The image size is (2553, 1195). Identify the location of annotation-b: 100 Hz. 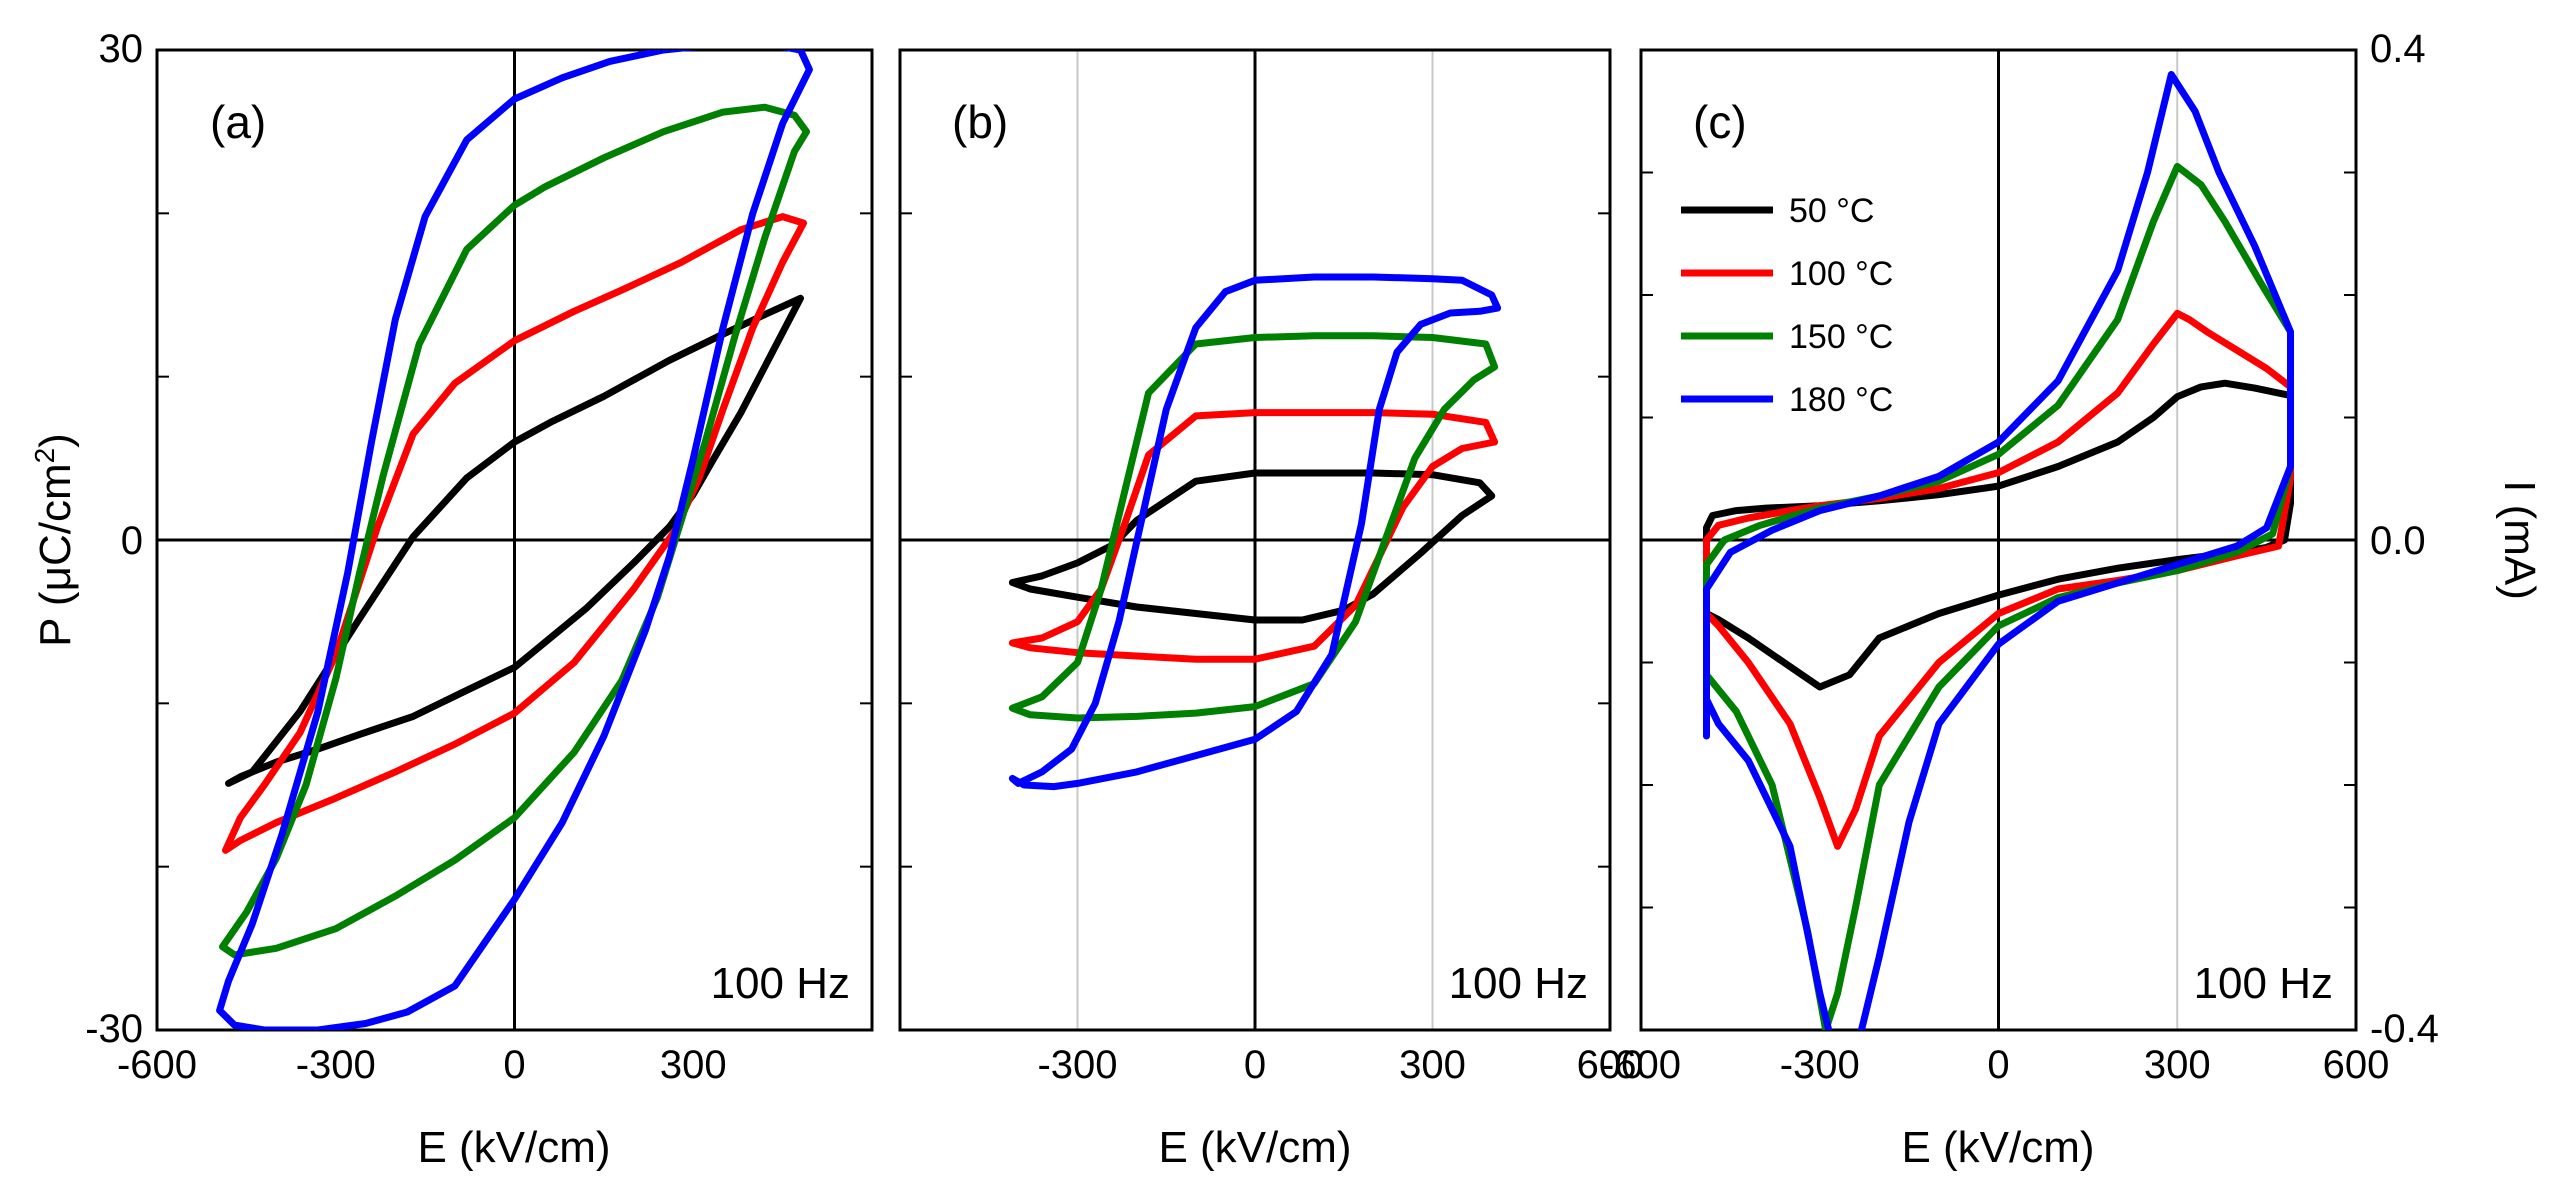
(1518, 983).